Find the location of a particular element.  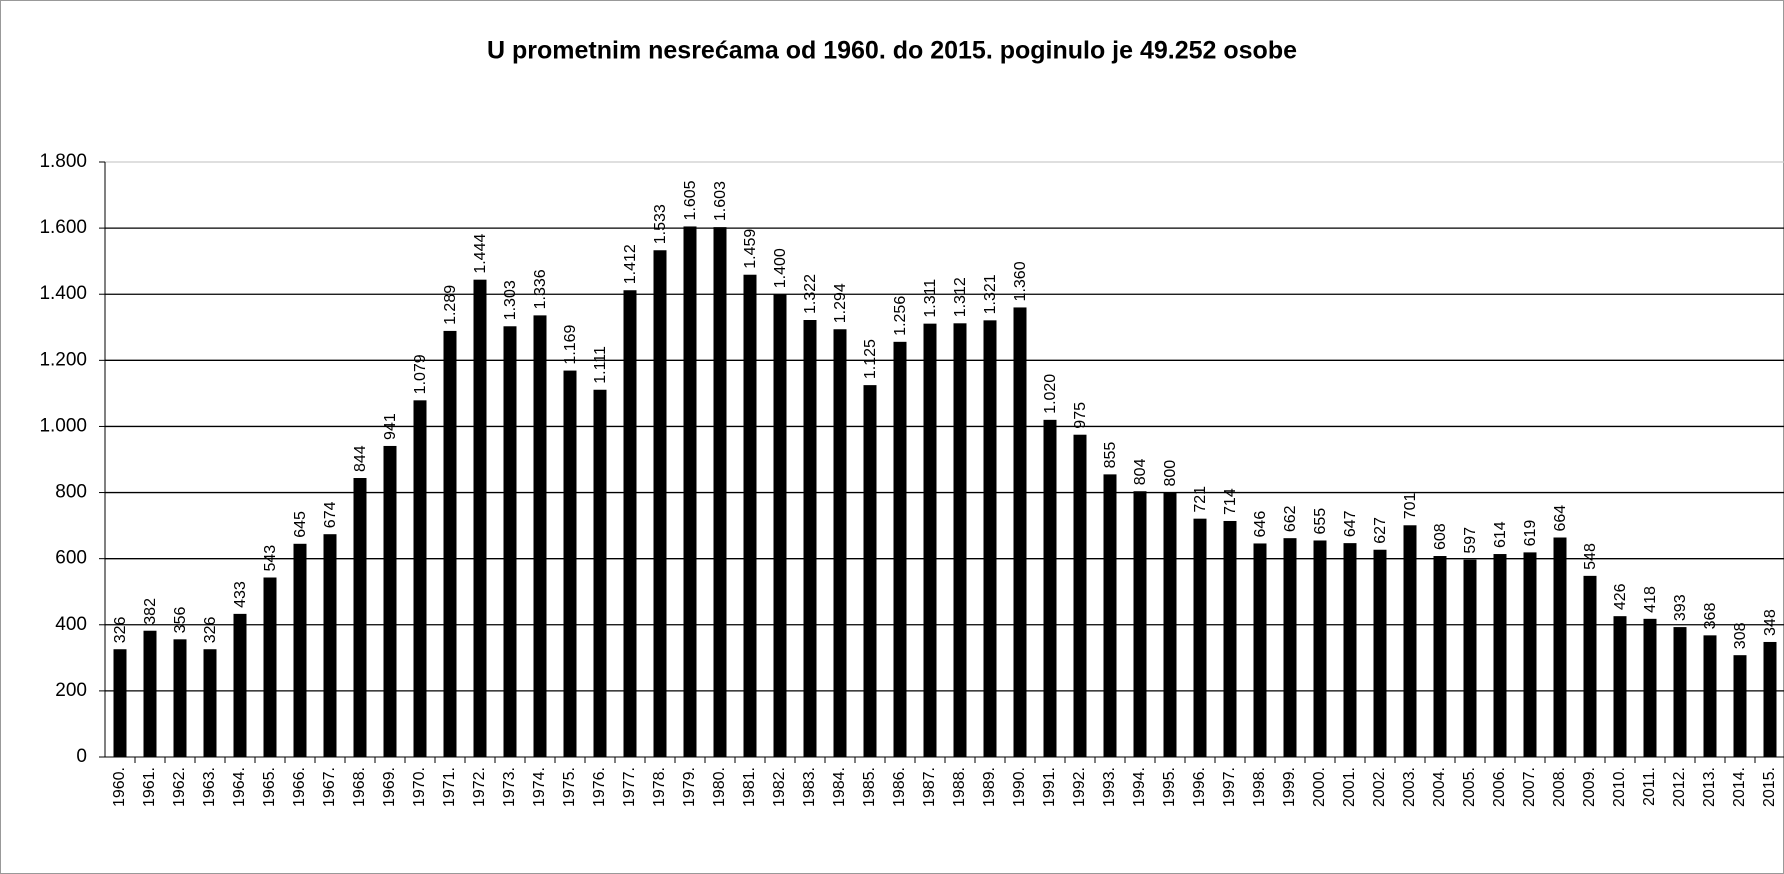

x-tick-label: 2015. is located at coordinates (1769, 787).